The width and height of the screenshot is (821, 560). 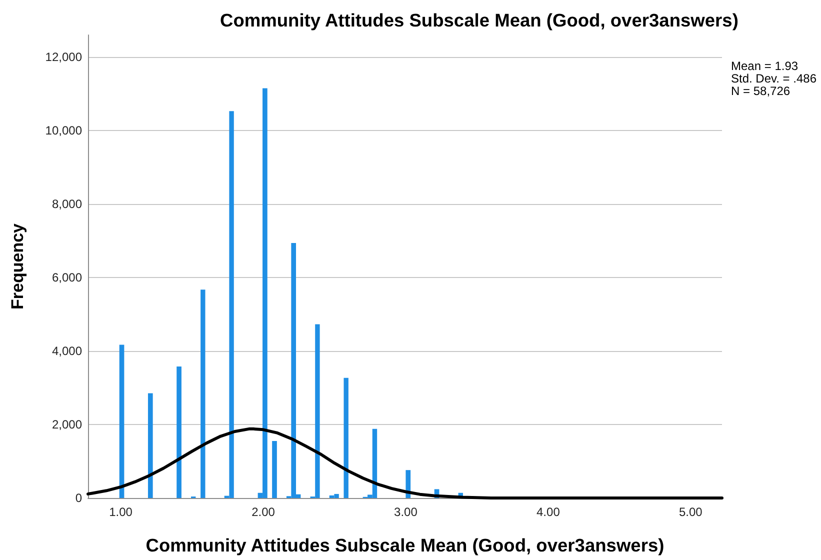 I want to click on x-tick-label: 3.00, so click(x=406, y=512).